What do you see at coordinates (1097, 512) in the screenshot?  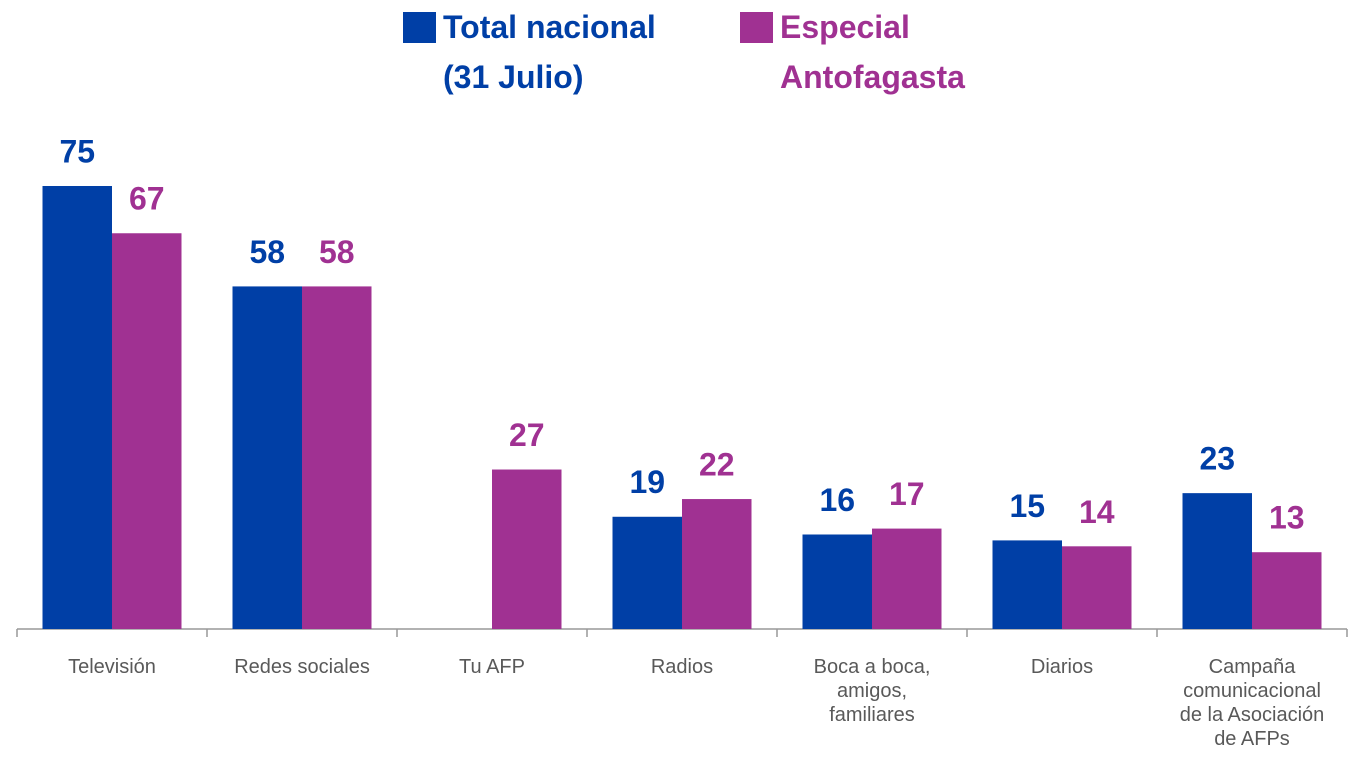 I see `value-label: 14` at bounding box center [1097, 512].